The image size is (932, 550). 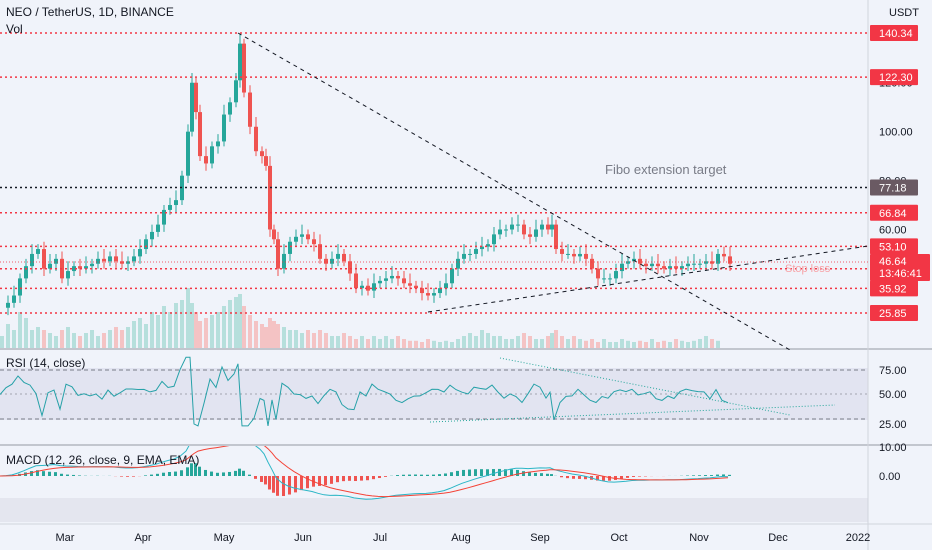 I want to click on macd-legend: MACD (12, 26, close, 9, EMA, EMA), so click(x=102, y=460).